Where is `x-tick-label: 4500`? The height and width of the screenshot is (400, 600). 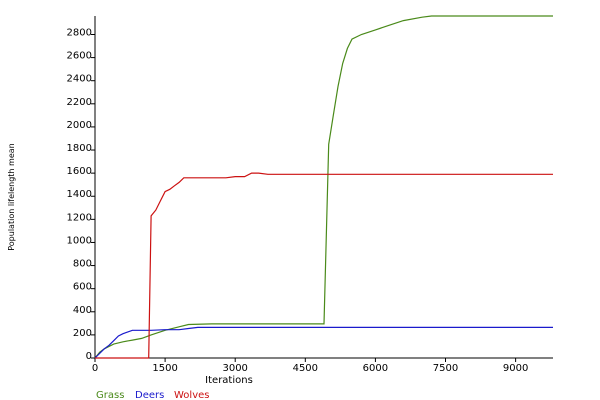
x-tick-label: 4500 is located at coordinates (305, 368).